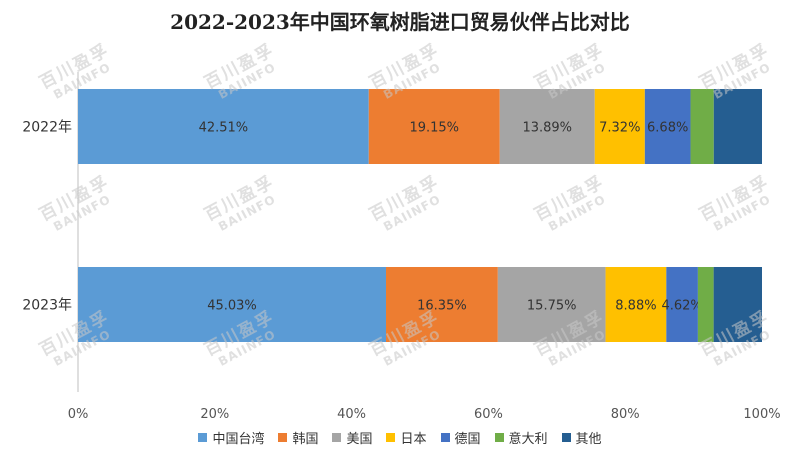 This screenshot has width=800, height=463. Describe the element at coordinates (359, 439) in the screenshot. I see `legend-label: 美国` at that location.